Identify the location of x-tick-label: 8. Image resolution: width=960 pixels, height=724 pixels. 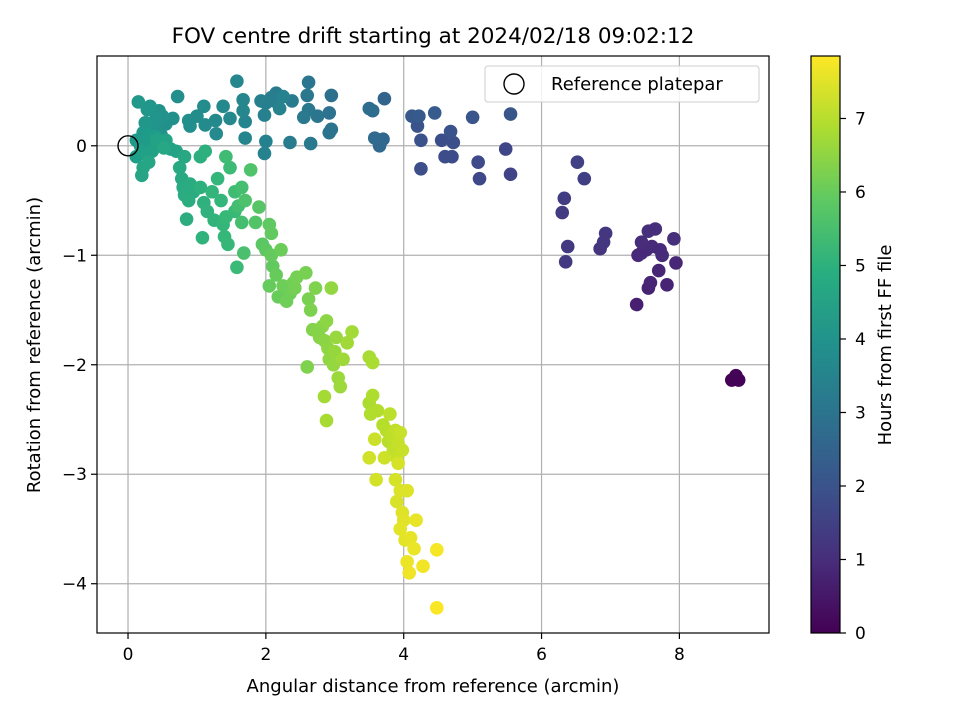
(679, 655).